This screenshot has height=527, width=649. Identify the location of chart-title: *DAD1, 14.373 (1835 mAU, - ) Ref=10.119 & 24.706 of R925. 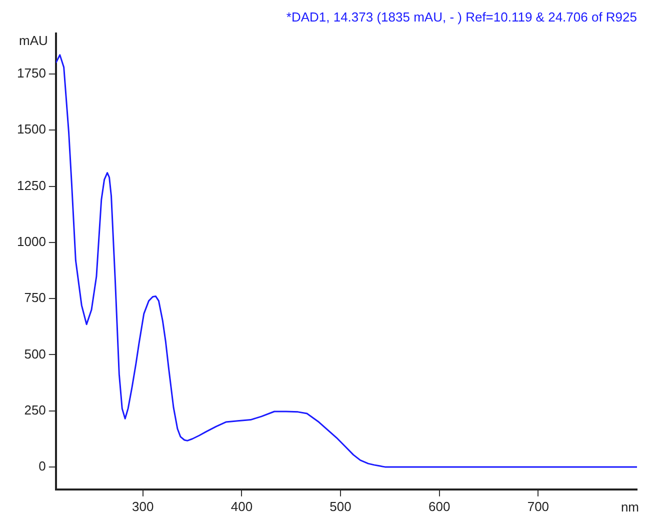
(461, 16).